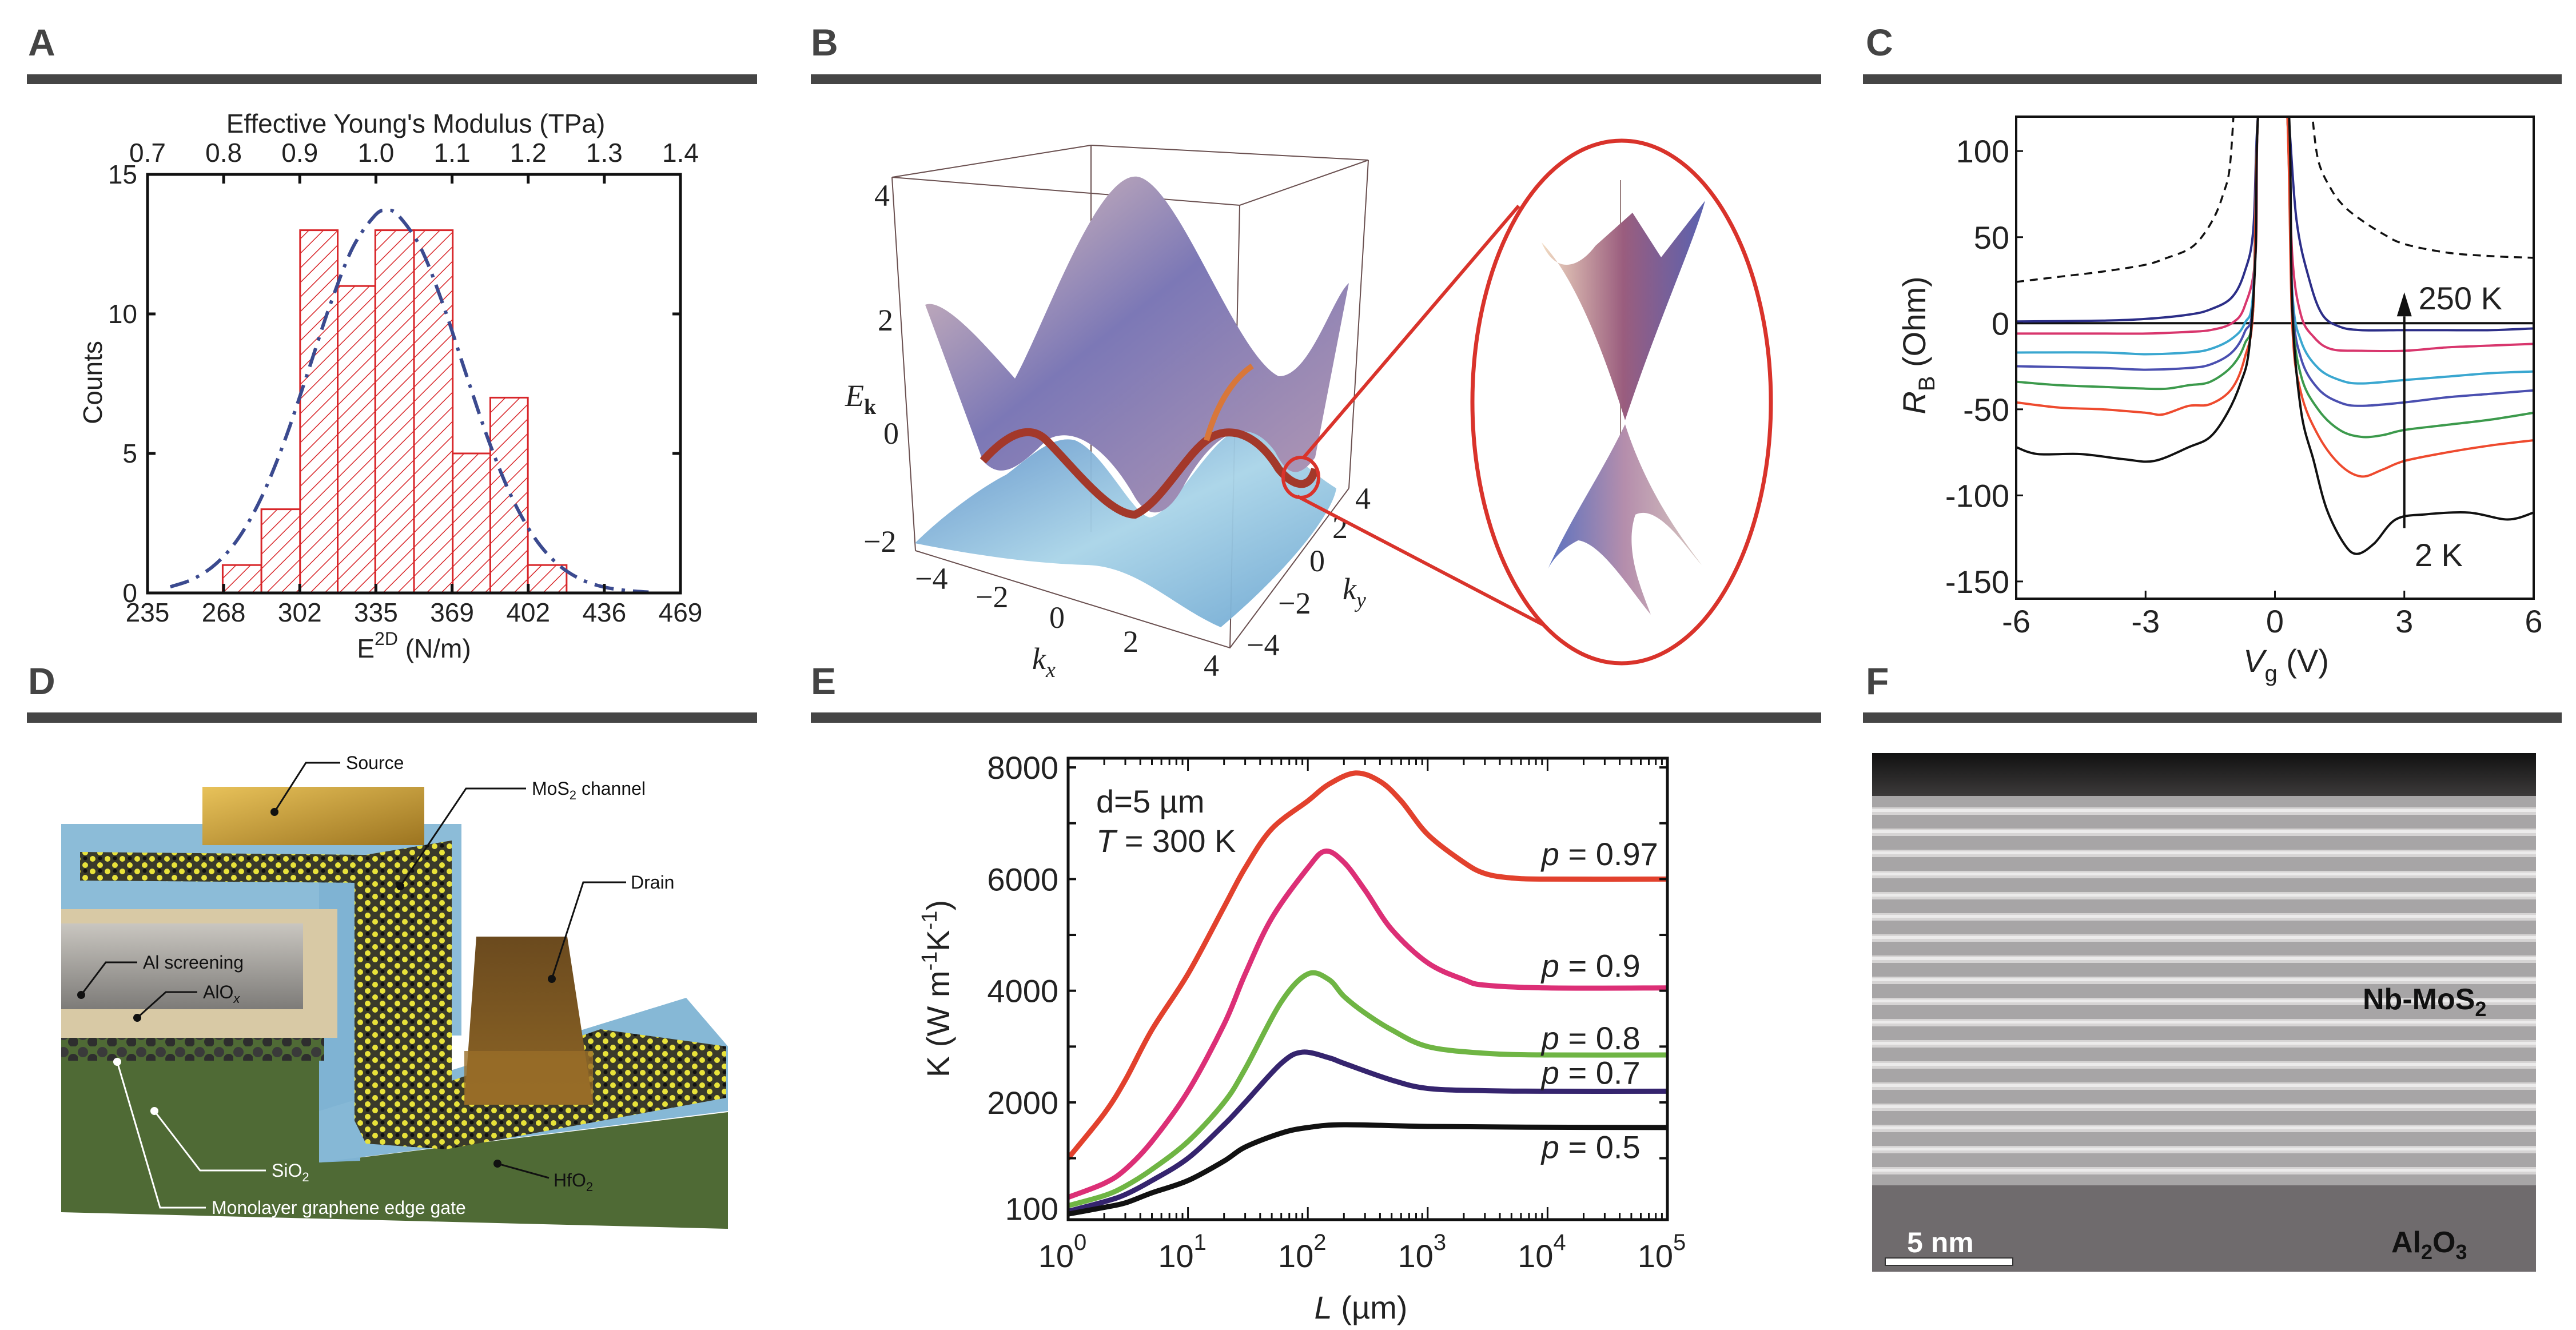 This screenshot has height=1330, width=2576. Describe the element at coordinates (573, 1182) in the screenshot. I see `hfo2-label: HfO2` at that location.